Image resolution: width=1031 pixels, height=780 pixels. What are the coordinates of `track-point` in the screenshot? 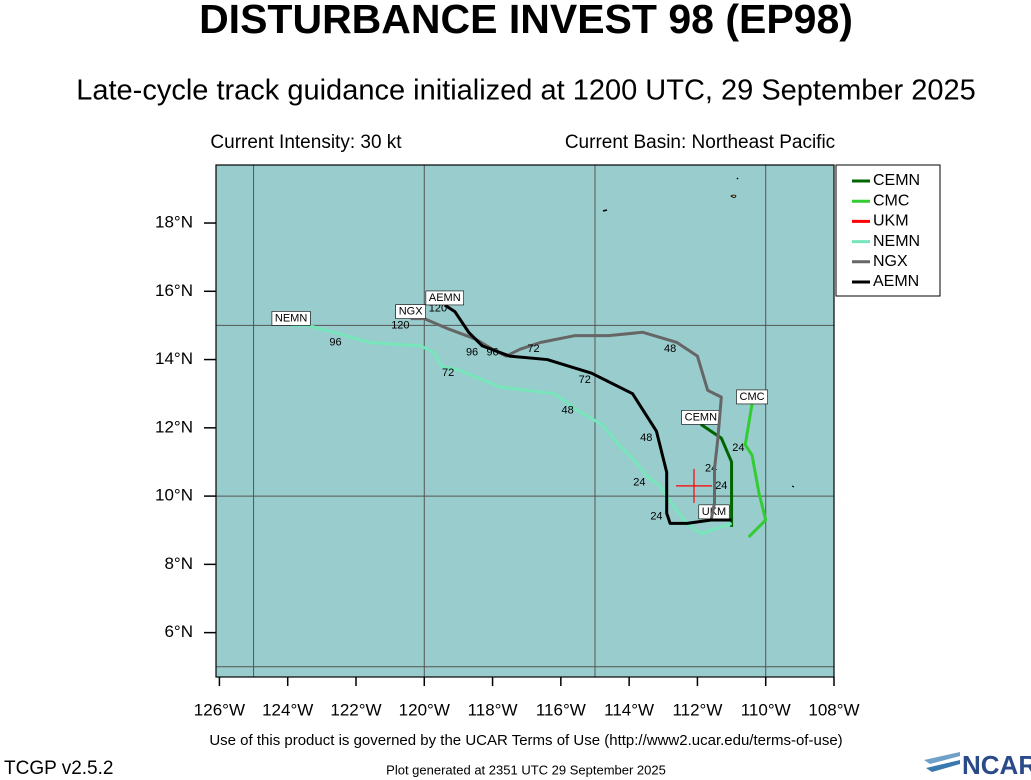 It's located at (694, 485).